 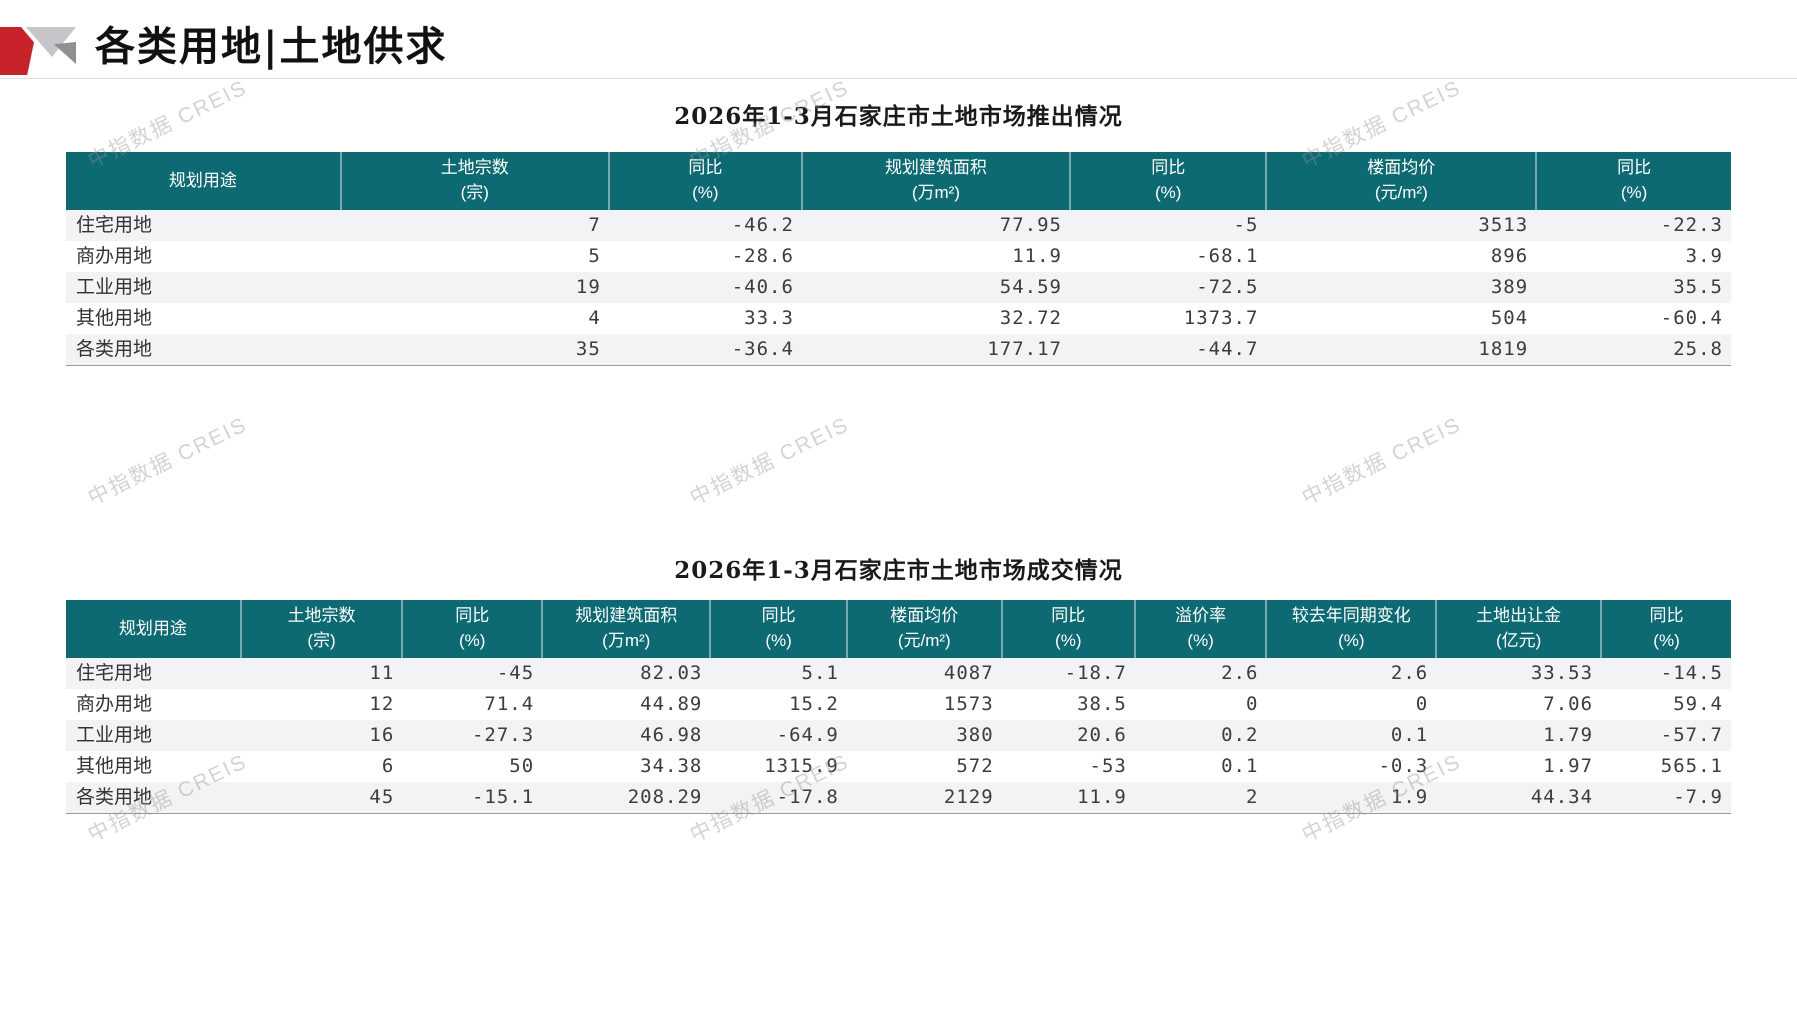 What do you see at coordinates (898, 766) in the screenshot?
I see `table-row: 其他用地 6 50 34.38 1315.9 572 -53 0.1 -0.3 1.97 565.1` at bounding box center [898, 766].